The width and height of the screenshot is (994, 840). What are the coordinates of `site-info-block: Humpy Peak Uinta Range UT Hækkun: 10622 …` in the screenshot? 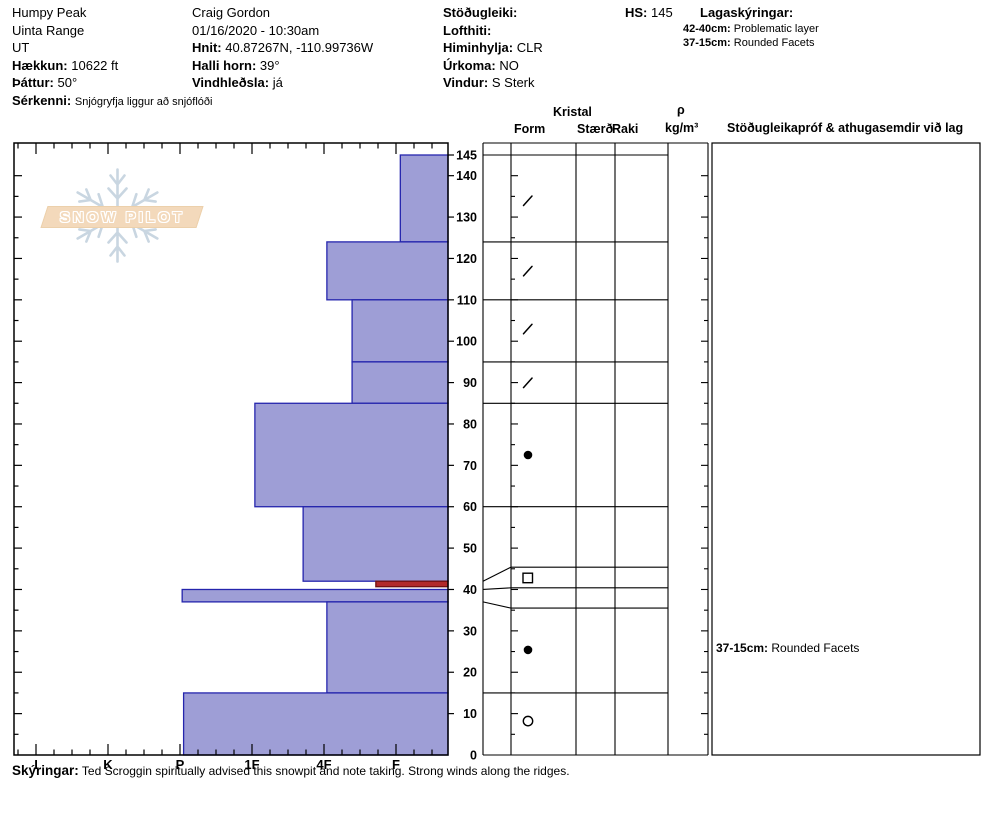 It's located at (112, 57).